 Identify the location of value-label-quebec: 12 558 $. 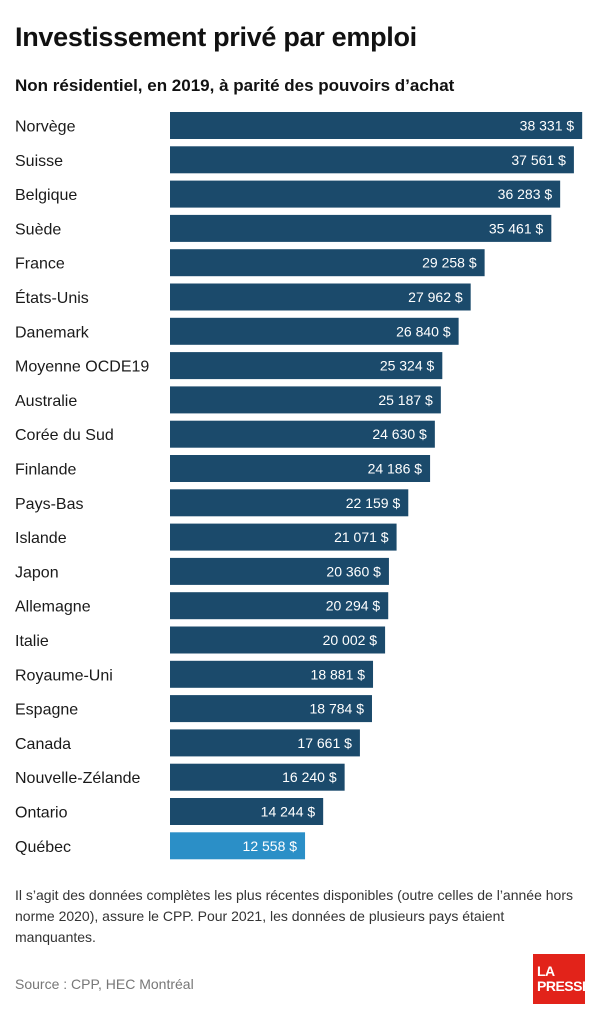
(270, 846).